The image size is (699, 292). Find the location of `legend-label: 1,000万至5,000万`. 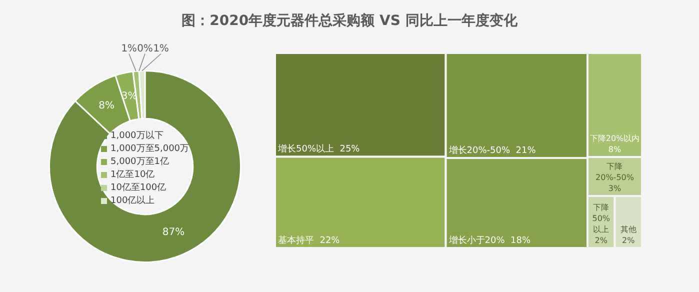

legend-label: 1,000万至5,000万 is located at coordinates (150, 149).